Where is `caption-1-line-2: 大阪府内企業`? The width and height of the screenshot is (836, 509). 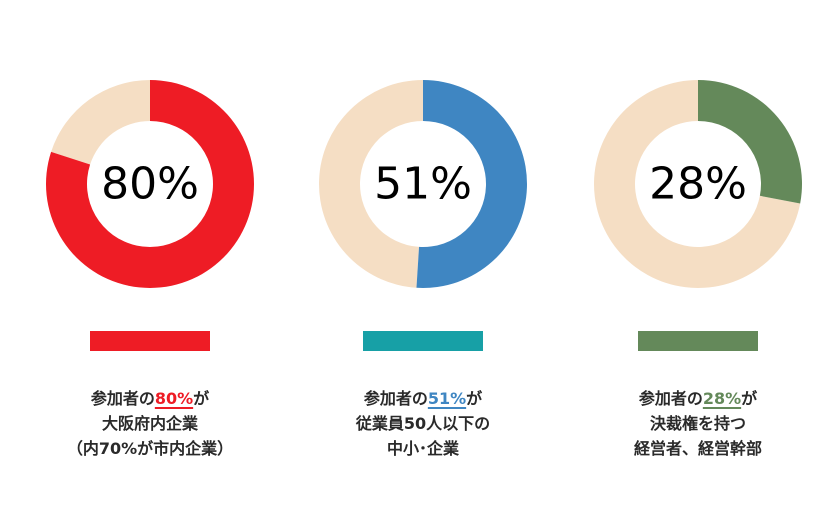
caption-1-line-2: 大阪府内企業 is located at coordinates (149, 423).